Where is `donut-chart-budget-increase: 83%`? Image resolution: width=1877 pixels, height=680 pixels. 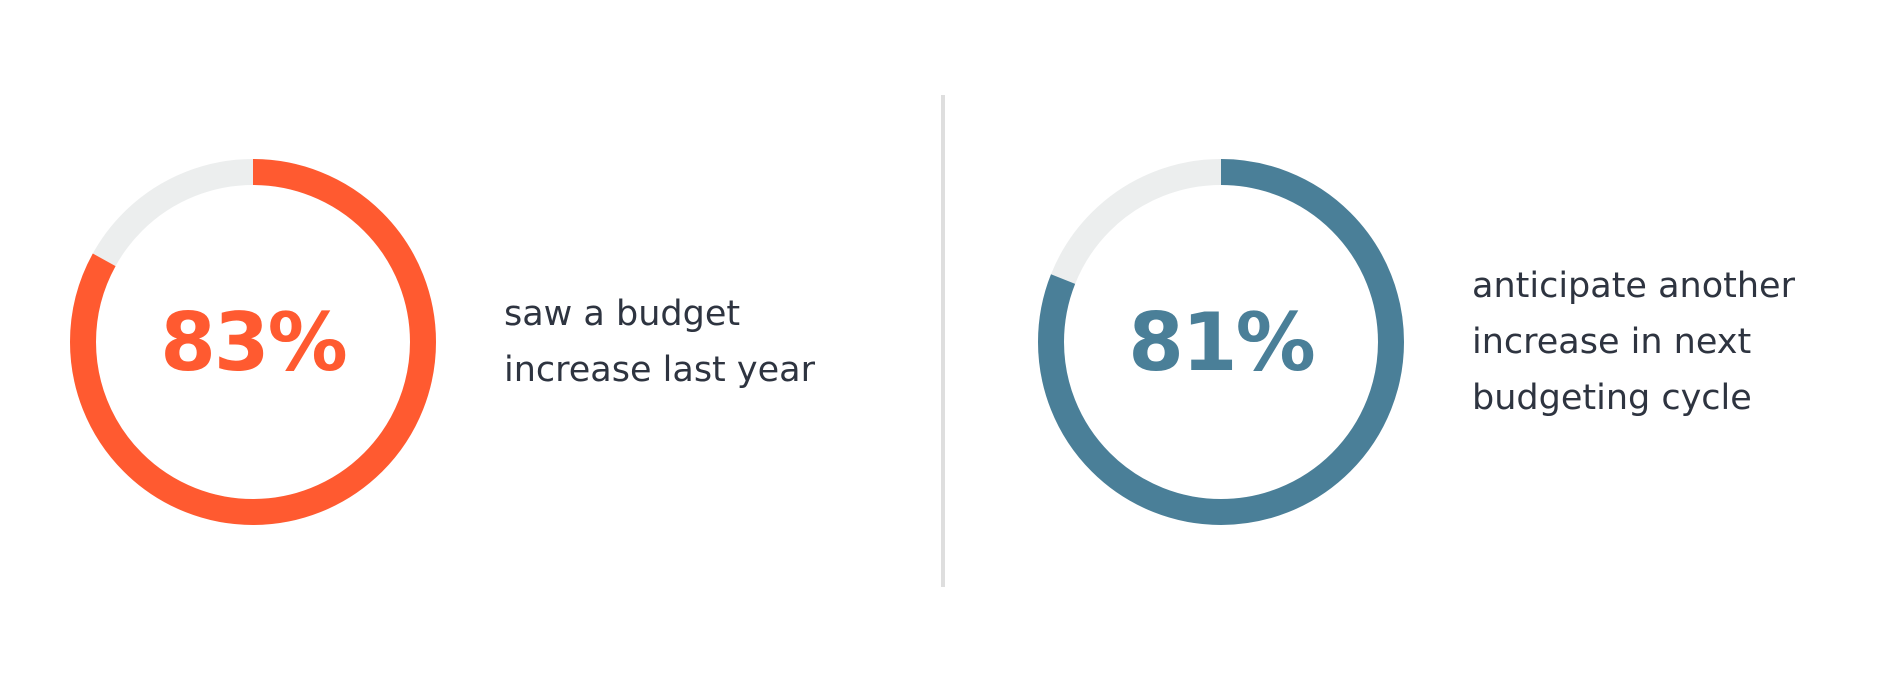 donut-chart-budget-increase: 83% is located at coordinates (253, 342).